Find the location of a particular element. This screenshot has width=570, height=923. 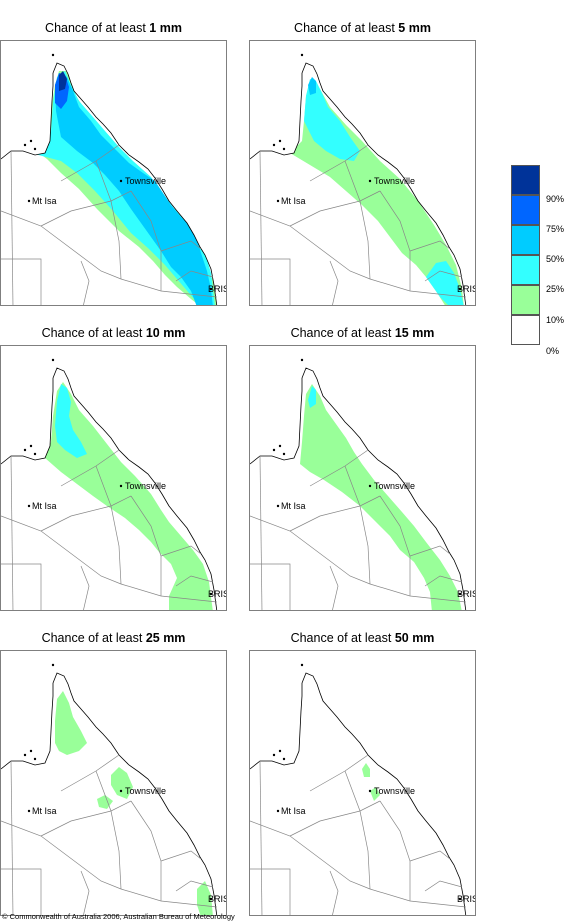

legend-tick-label: 25% is located at coordinates (555, 289).